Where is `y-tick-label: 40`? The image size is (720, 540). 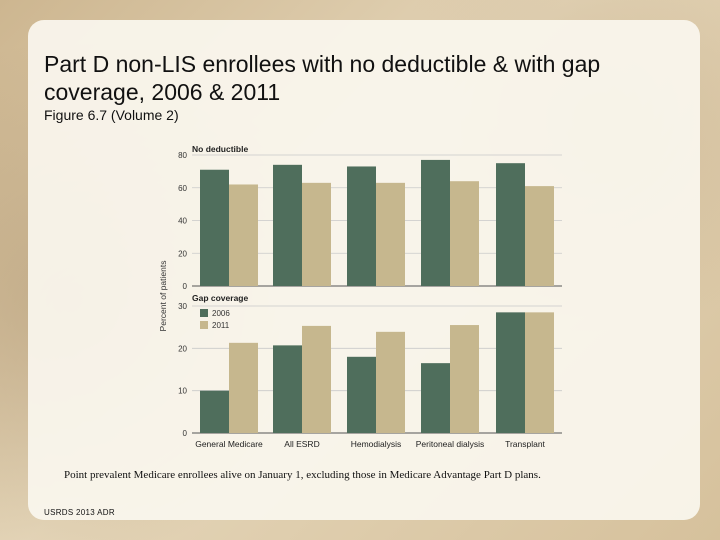 y-tick-label: 40 is located at coordinates (182, 221).